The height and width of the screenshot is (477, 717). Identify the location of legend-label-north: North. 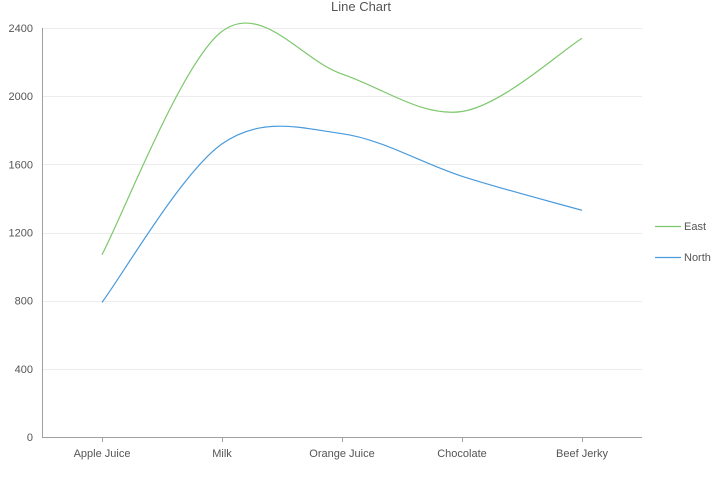
(697, 258).